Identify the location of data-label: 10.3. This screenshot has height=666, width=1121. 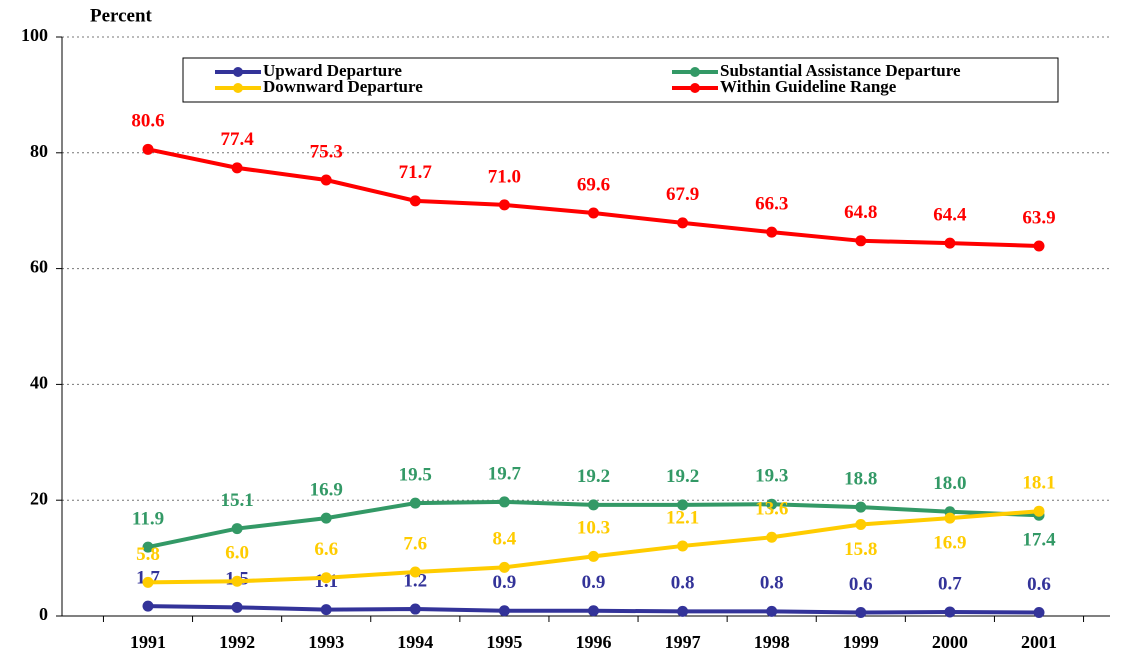
(593, 528).